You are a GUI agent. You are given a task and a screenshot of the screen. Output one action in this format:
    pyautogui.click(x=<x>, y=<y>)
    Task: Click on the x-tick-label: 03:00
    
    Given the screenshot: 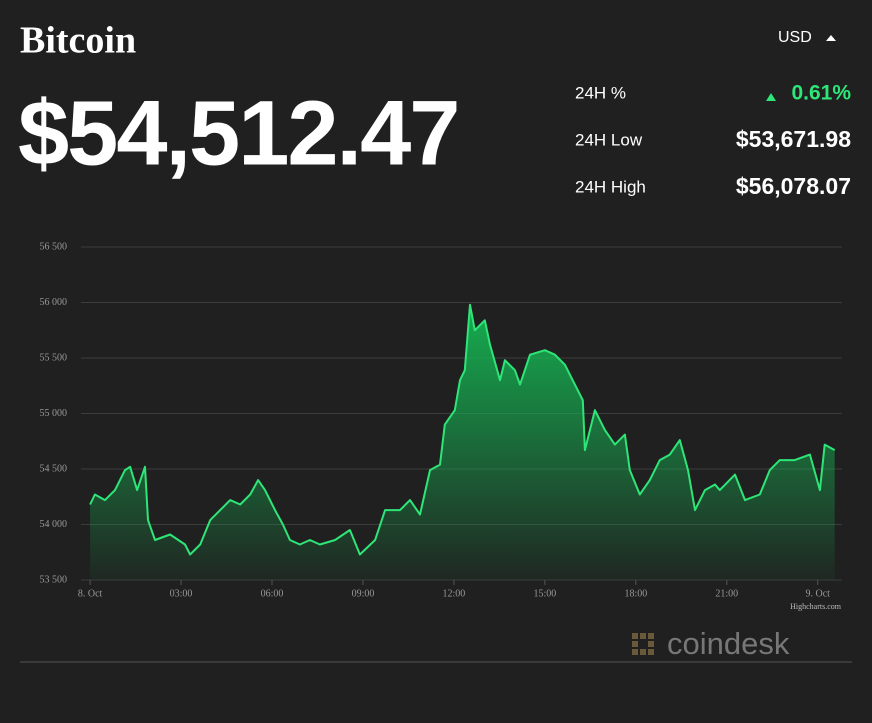 What is the action you would take?
    pyautogui.click(x=181, y=593)
    